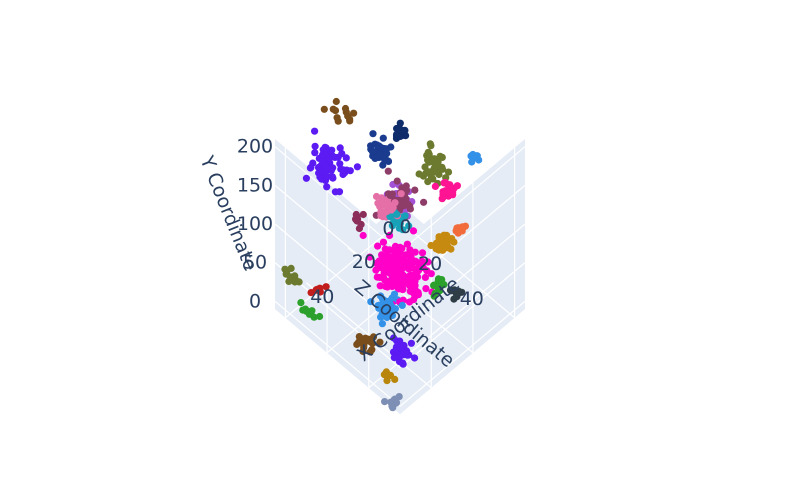 This screenshot has height=500, width=800. Describe the element at coordinates (255, 263) in the screenshot. I see `y-tick-label: 50` at that location.